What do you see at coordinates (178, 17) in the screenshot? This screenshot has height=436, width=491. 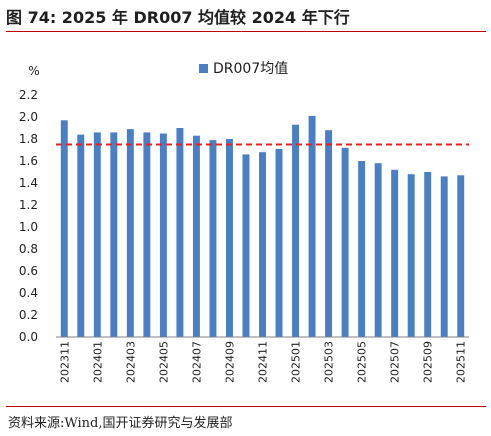 I see `figure-title: 图 74: 2025 年 DR007 均值较 2024 年下行` at bounding box center [178, 17].